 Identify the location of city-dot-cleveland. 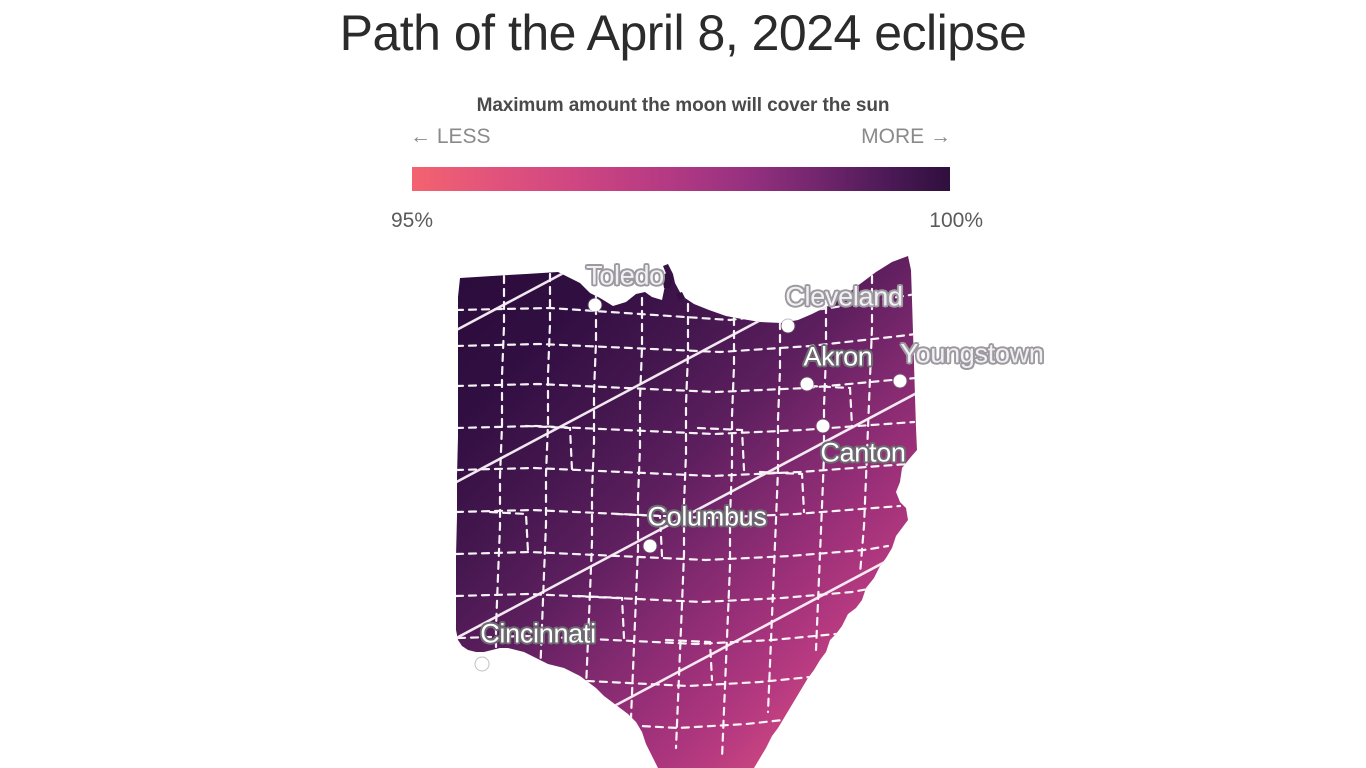
(788, 326).